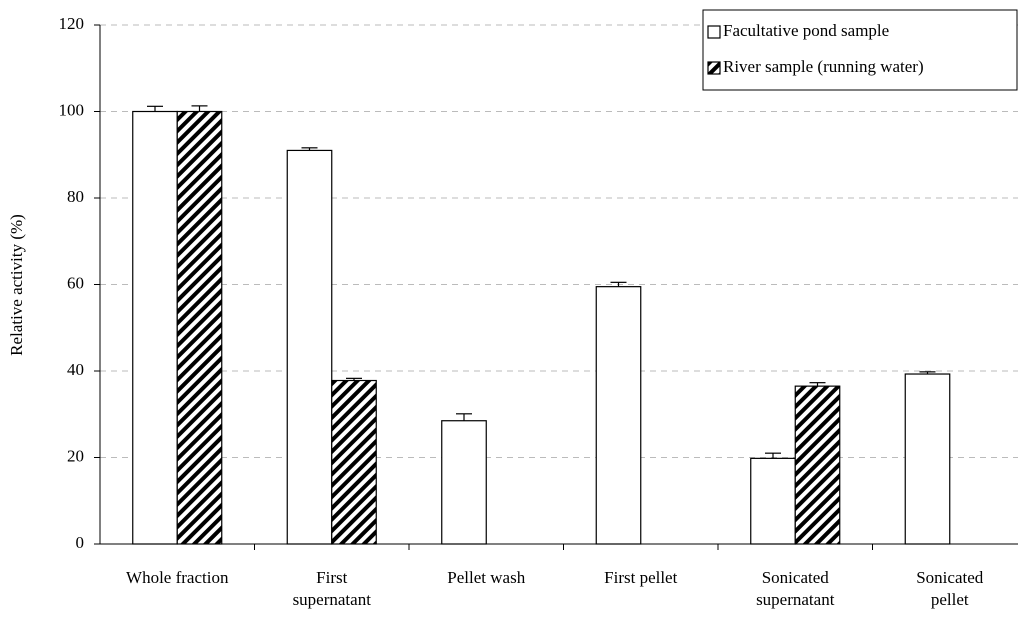  Describe the element at coordinates (75, 369) in the screenshot. I see `y-tick-label: 40` at that location.